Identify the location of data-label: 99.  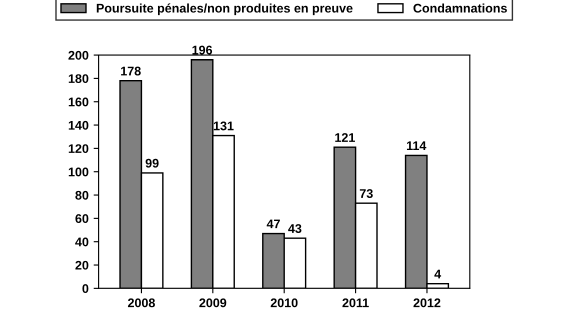
(152, 163).